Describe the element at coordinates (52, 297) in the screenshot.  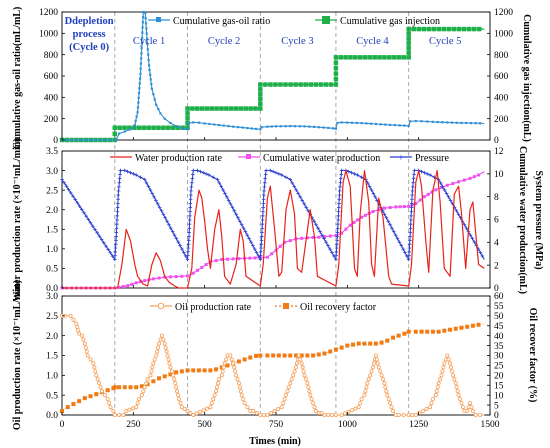
I see `y-tick-label: 3.0` at that location.